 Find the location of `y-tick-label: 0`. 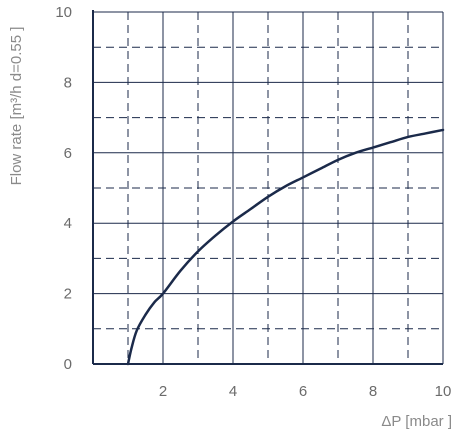

y-tick-label: 0 is located at coordinates (68, 364).